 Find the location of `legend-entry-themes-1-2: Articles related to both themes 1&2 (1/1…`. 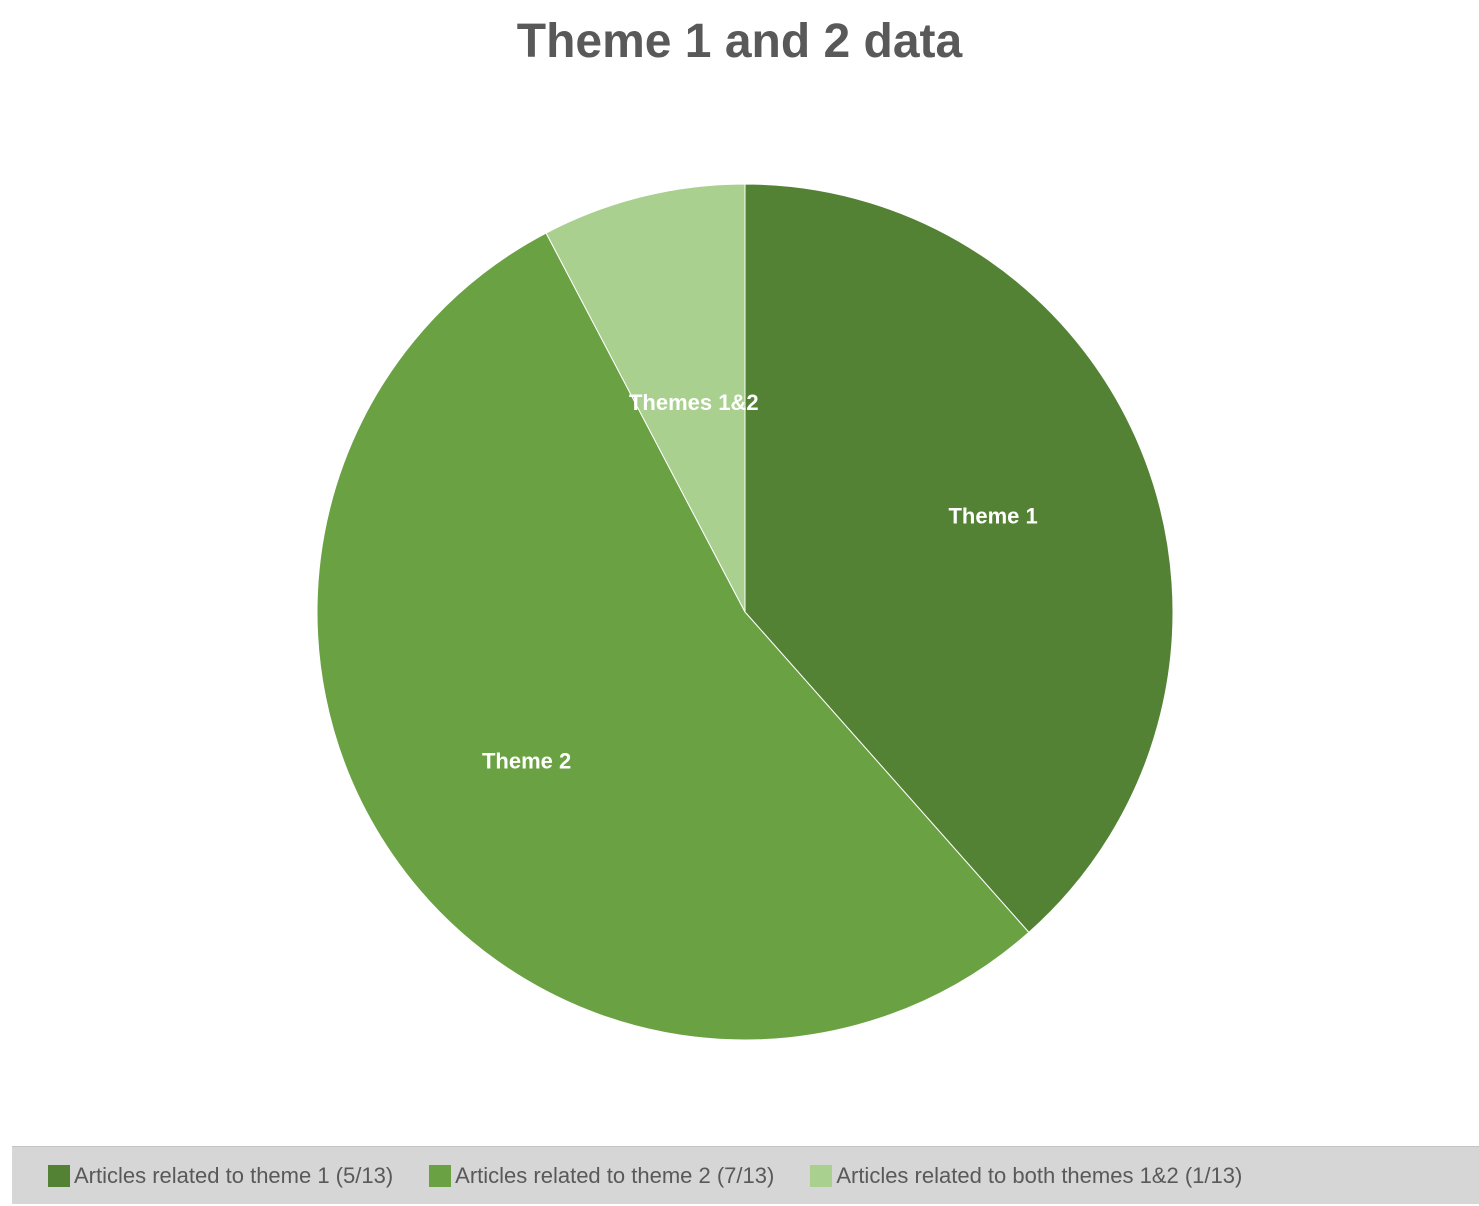

legend-entry-themes-1-2: Articles related to both themes 1&2 (1/1… is located at coordinates (1026, 1176).